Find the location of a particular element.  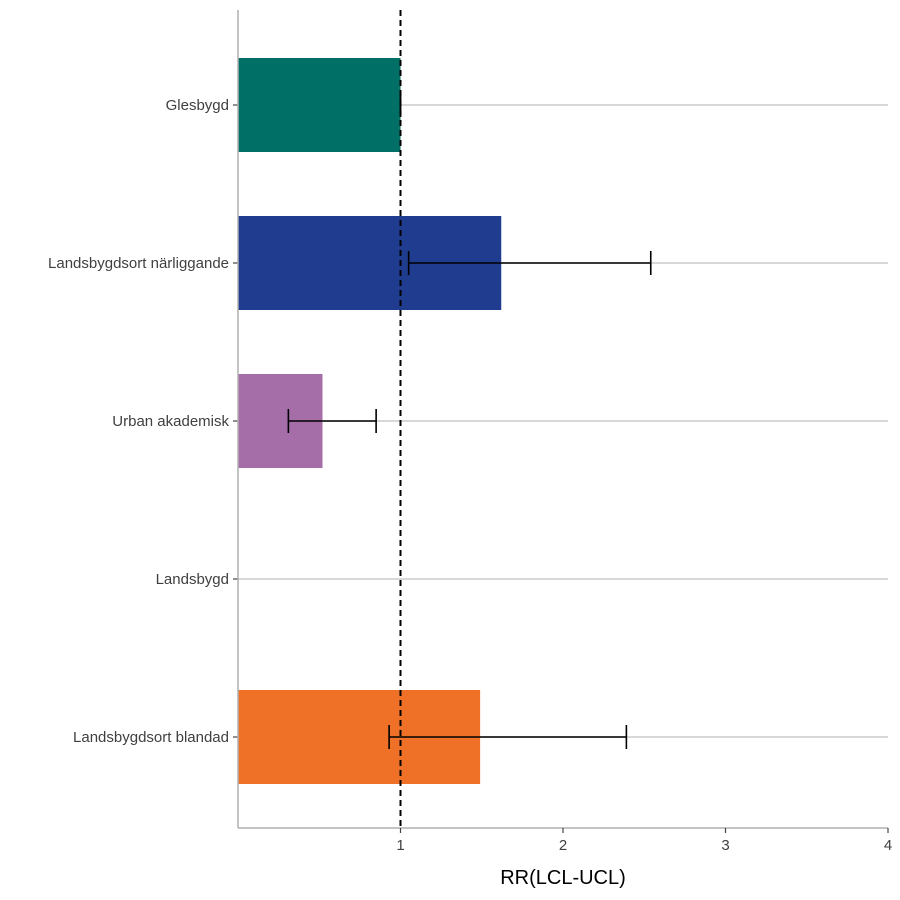

category-label: Glesbygd is located at coordinates (197, 105).